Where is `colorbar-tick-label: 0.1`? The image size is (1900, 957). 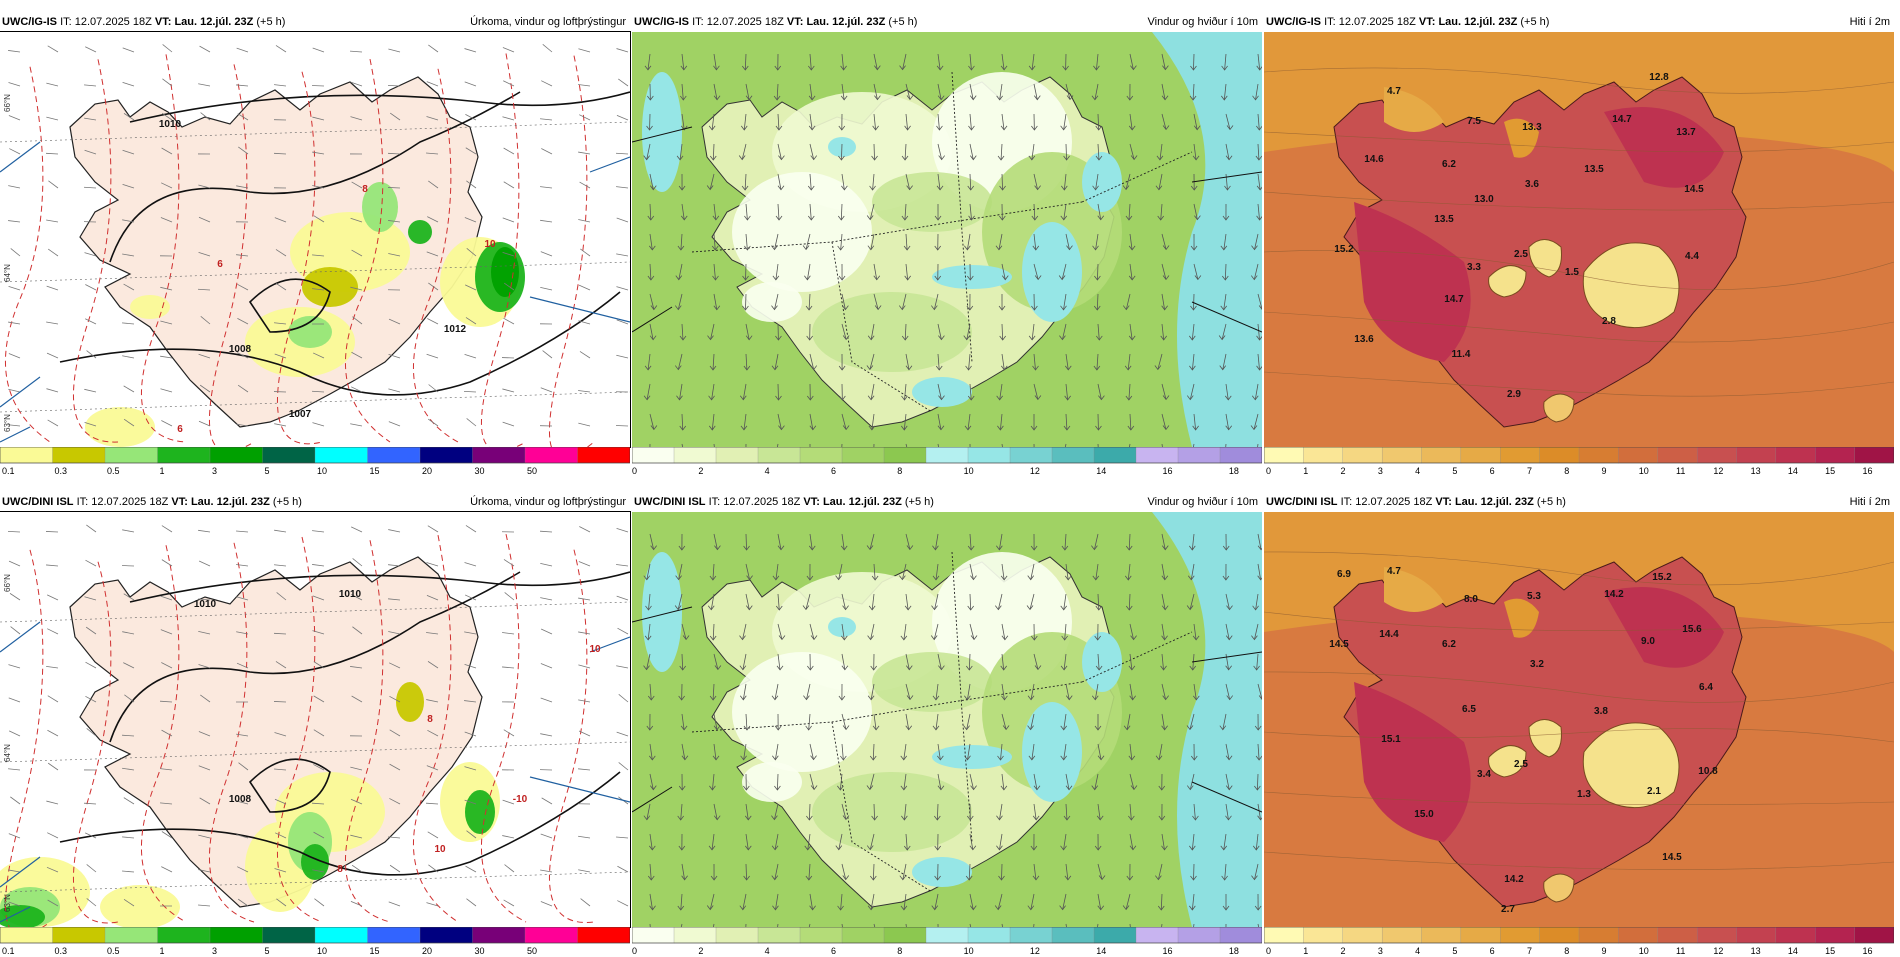
colorbar-tick-label: 0.1 is located at coordinates (8, 951).